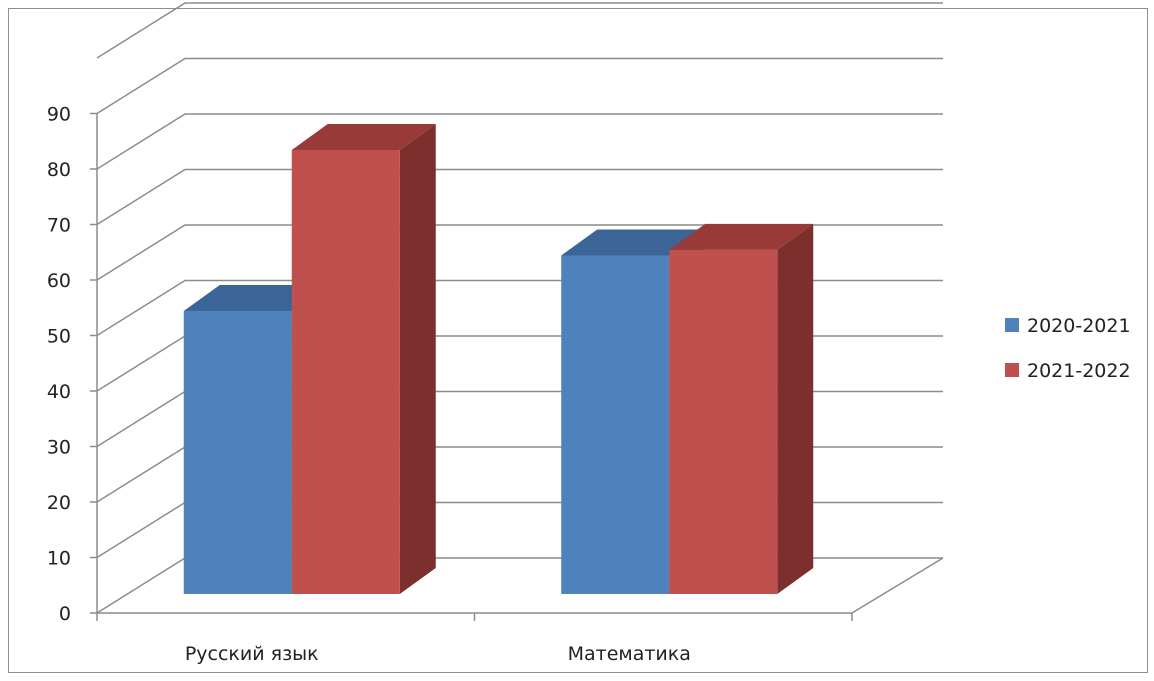  I want to click on y-tick-label: 80, so click(59, 170).